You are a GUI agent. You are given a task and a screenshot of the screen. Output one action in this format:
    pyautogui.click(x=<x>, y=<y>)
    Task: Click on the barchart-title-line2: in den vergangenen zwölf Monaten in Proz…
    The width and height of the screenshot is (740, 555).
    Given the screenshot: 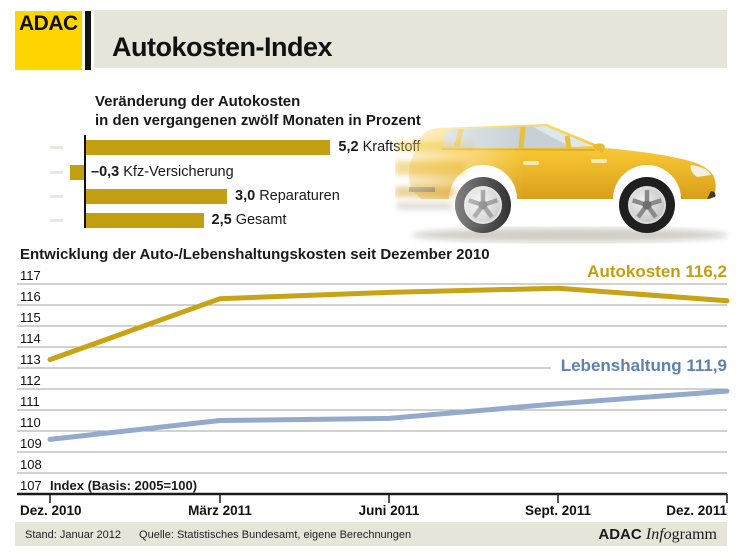 What is the action you would take?
    pyautogui.click(x=258, y=120)
    